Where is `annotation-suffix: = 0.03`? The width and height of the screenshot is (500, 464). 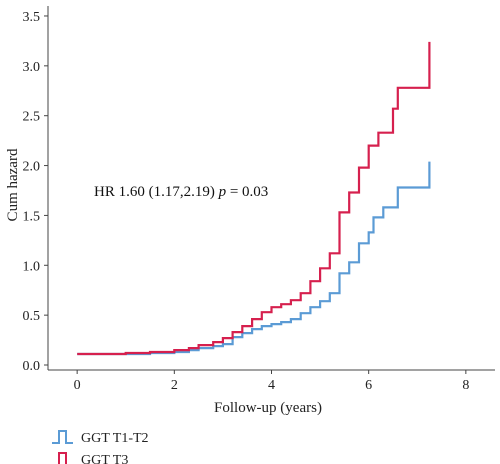 annotation-suffix: = 0.03 is located at coordinates (247, 192).